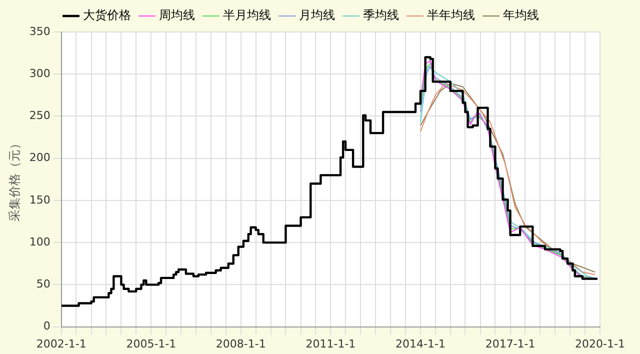 The image size is (640, 354). Describe the element at coordinates (241, 343) in the screenshot. I see `x-tick-label: 2008-1-1` at that location.